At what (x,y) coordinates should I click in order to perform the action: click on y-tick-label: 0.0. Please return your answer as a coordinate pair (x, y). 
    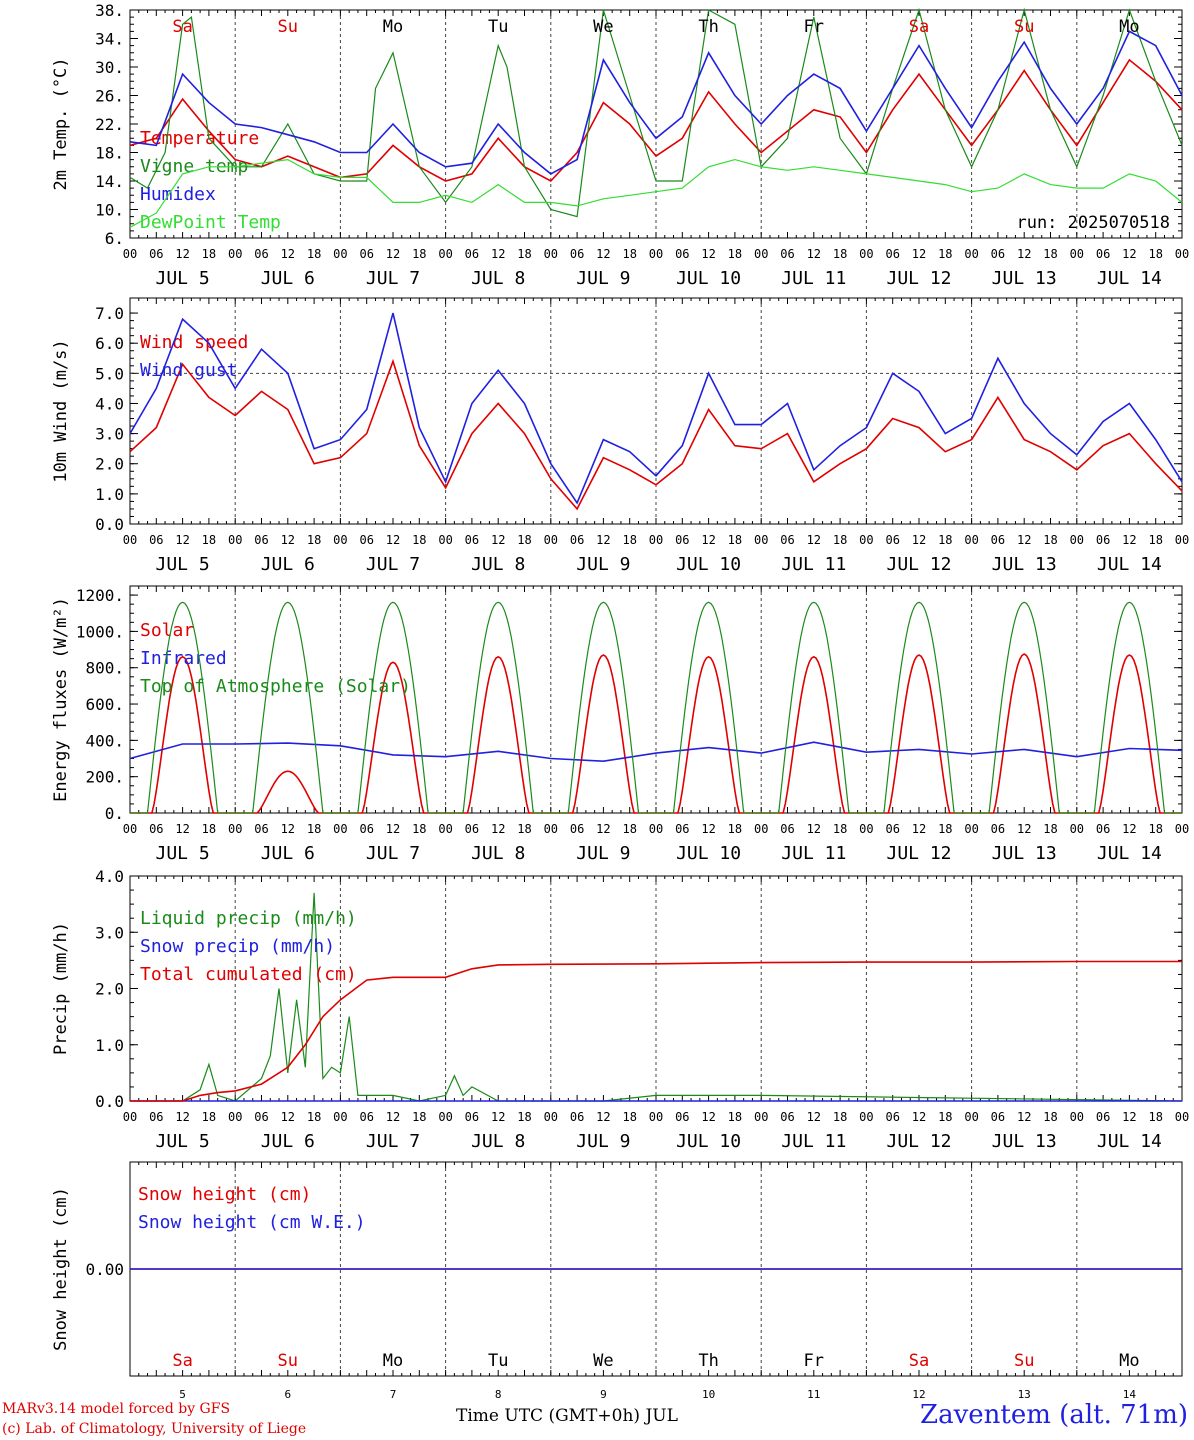
    Looking at the image, I should click on (109, 1101).